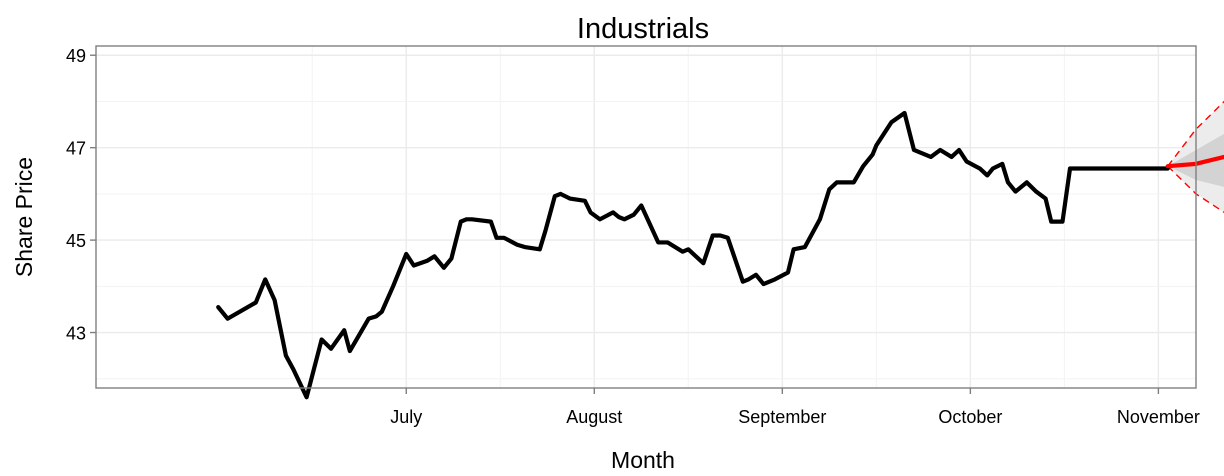  Describe the element at coordinates (1194, 161) in the screenshot. I see `forecast-mean-line` at that location.